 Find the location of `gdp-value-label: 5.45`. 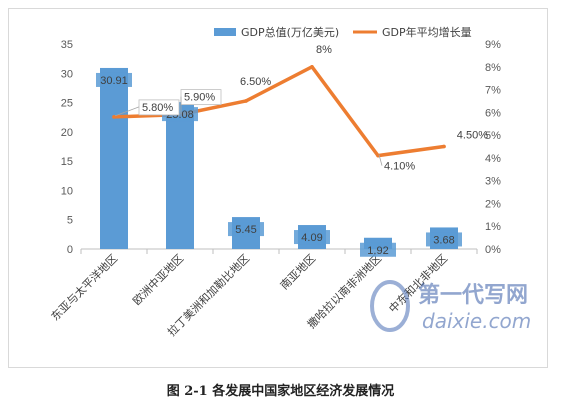

gdp-value-label: 5.45 is located at coordinates (245, 230).